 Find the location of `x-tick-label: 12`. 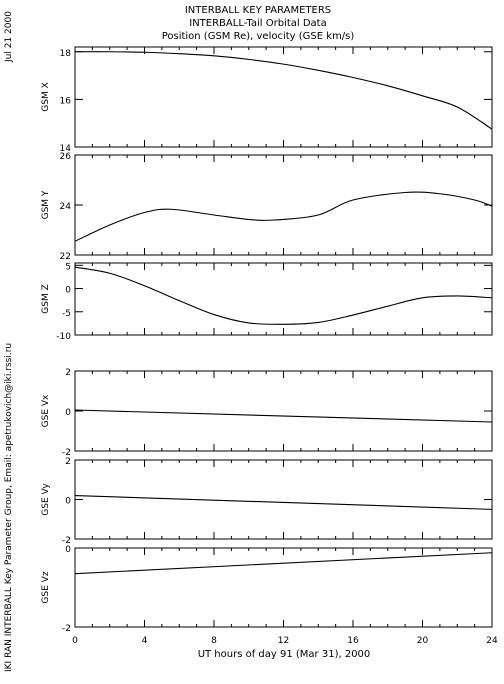

x-tick-label: 12 is located at coordinates (283, 641).